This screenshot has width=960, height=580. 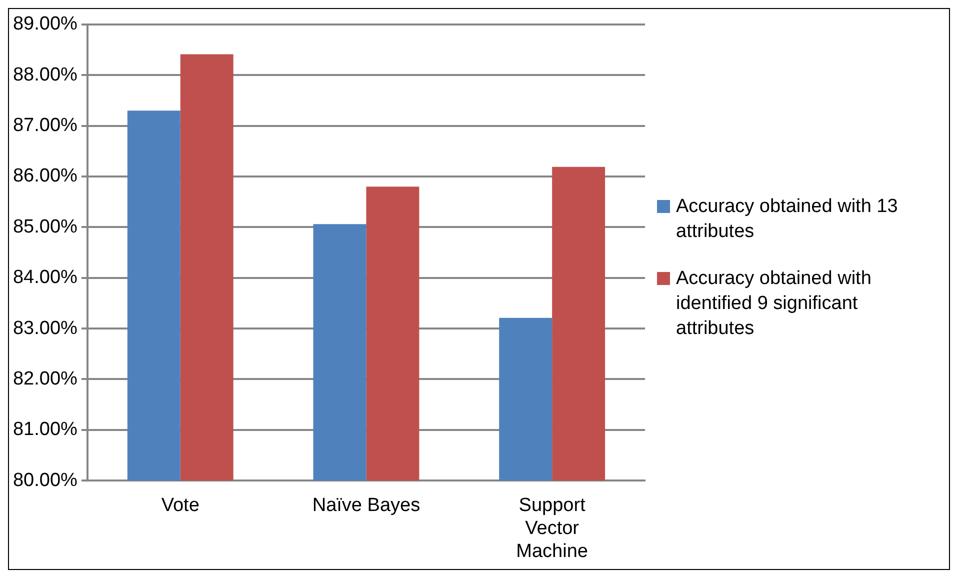 What do you see at coordinates (366, 505) in the screenshot?
I see `x-tick-label: Naïve Bayes` at bounding box center [366, 505].